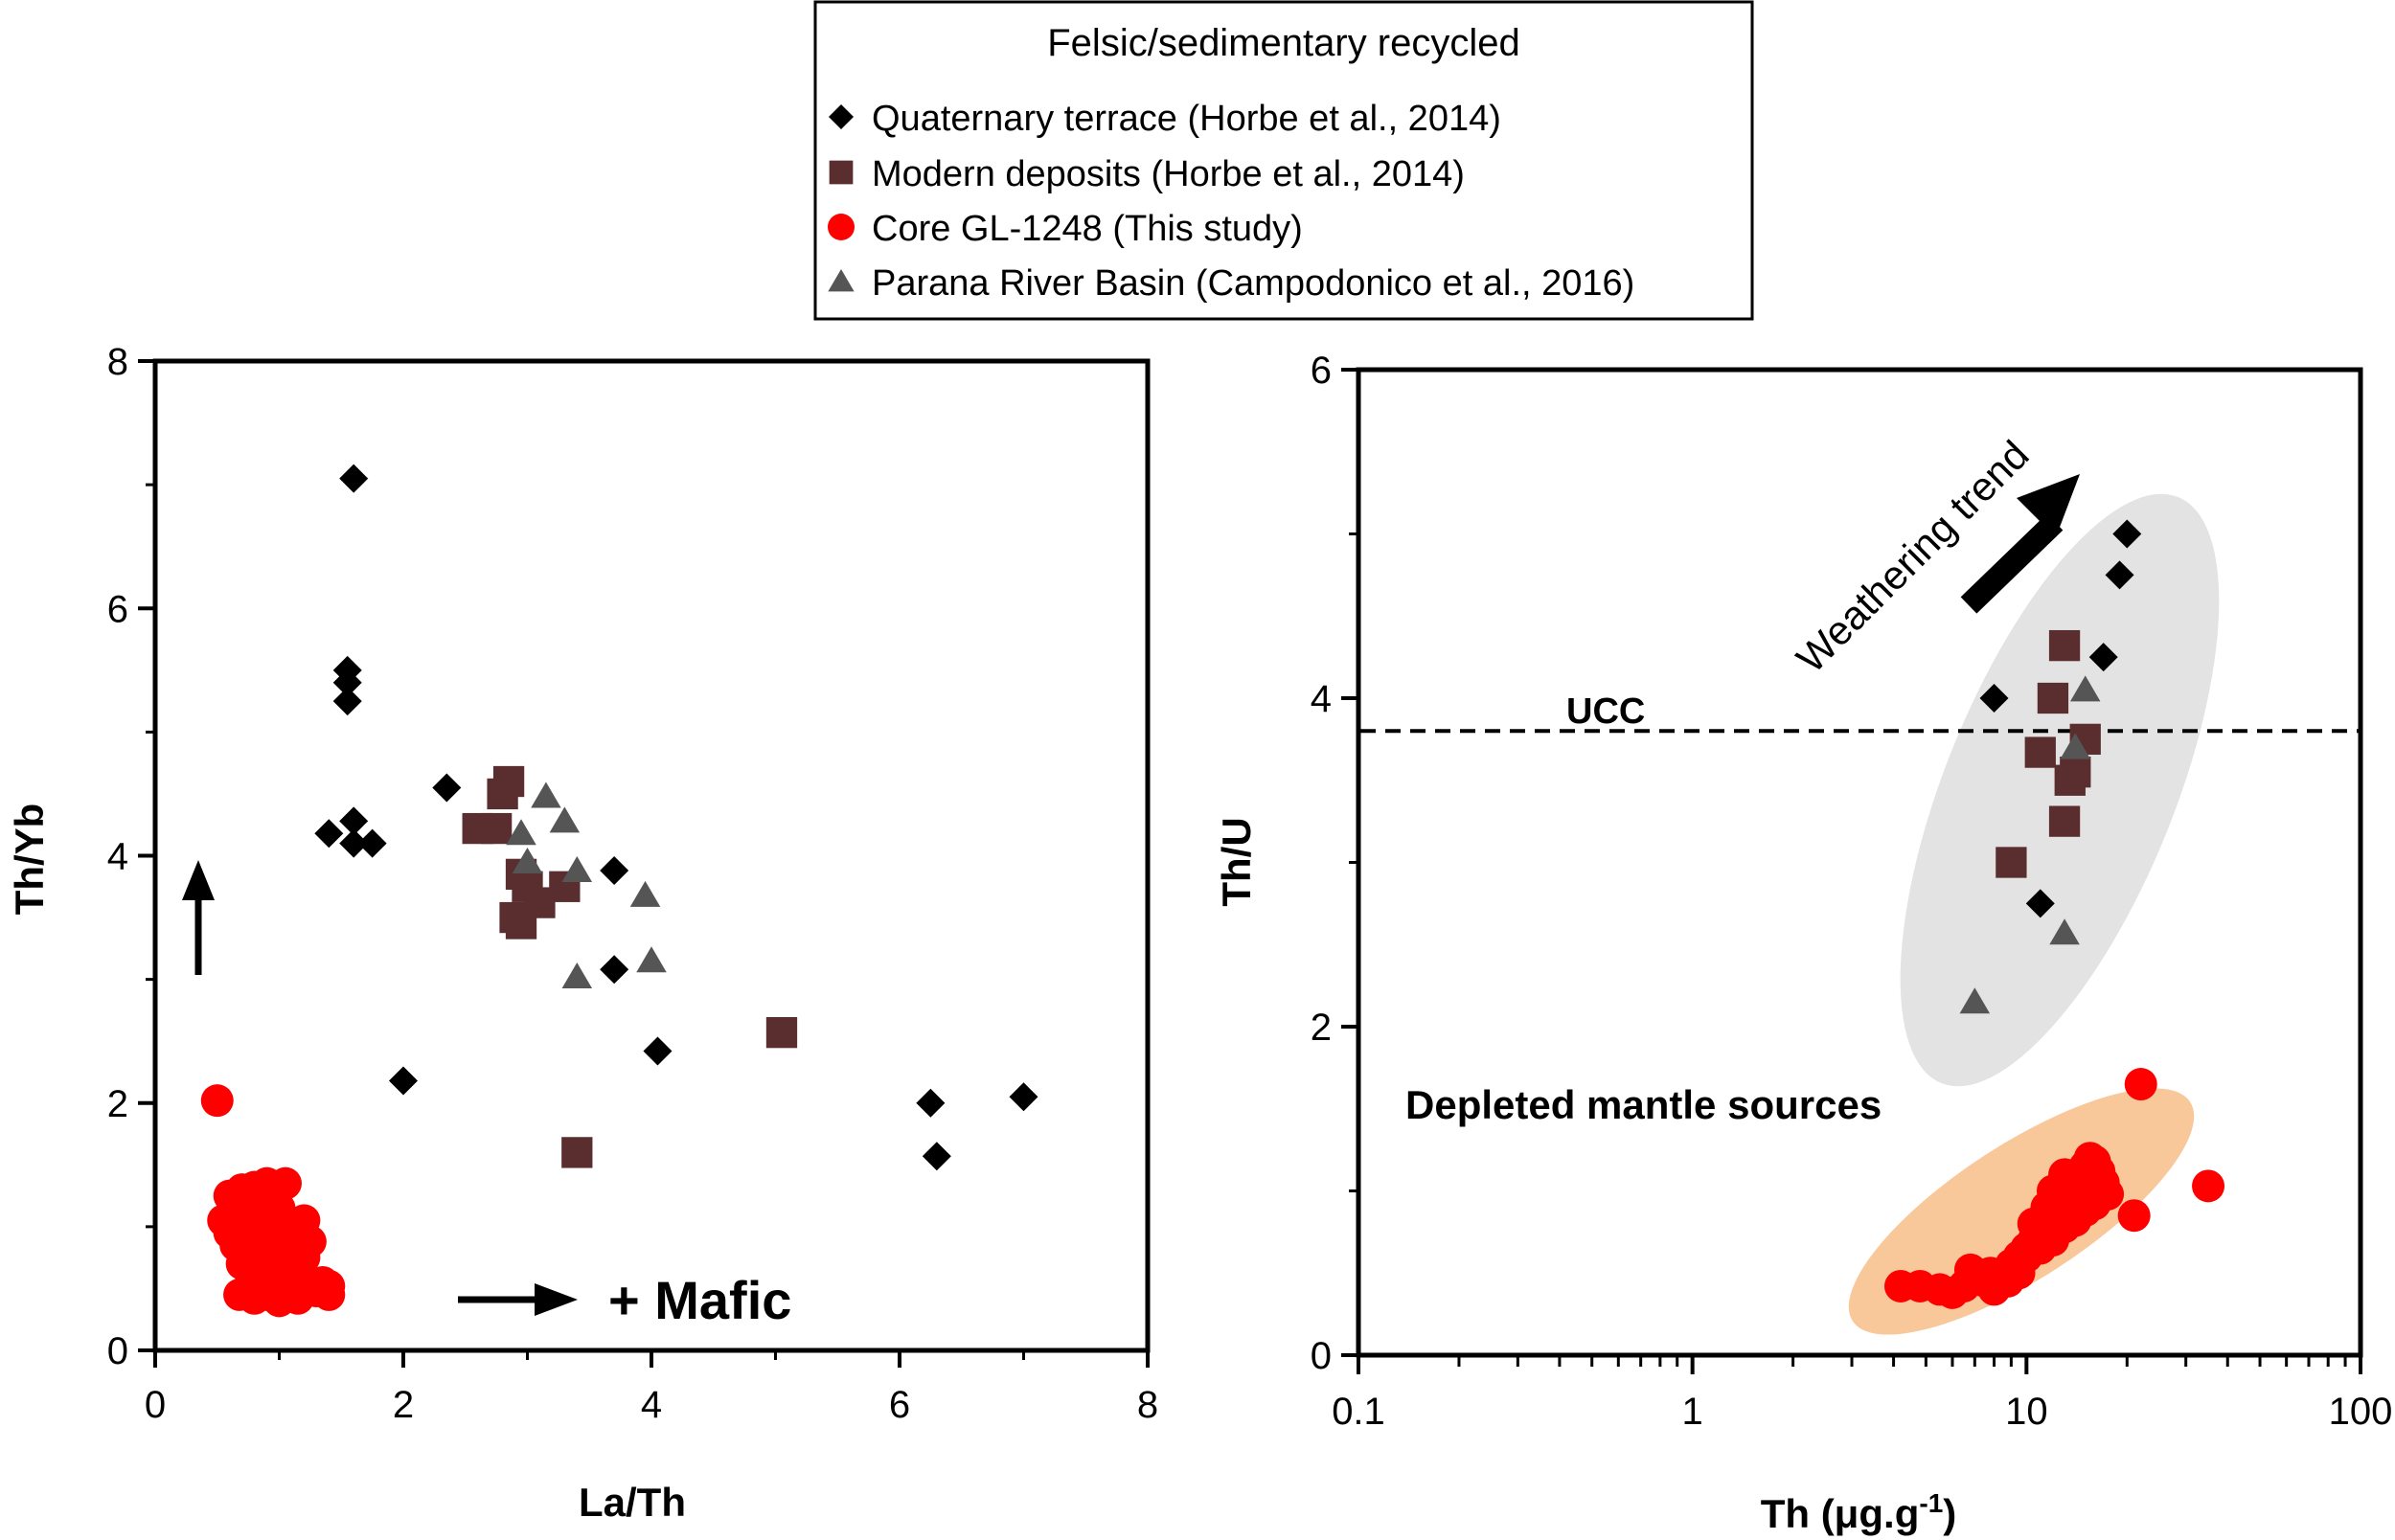  Describe the element at coordinates (1283, 43) in the screenshot. I see `legend-title: Felsic/sedimentary recycled` at that location.